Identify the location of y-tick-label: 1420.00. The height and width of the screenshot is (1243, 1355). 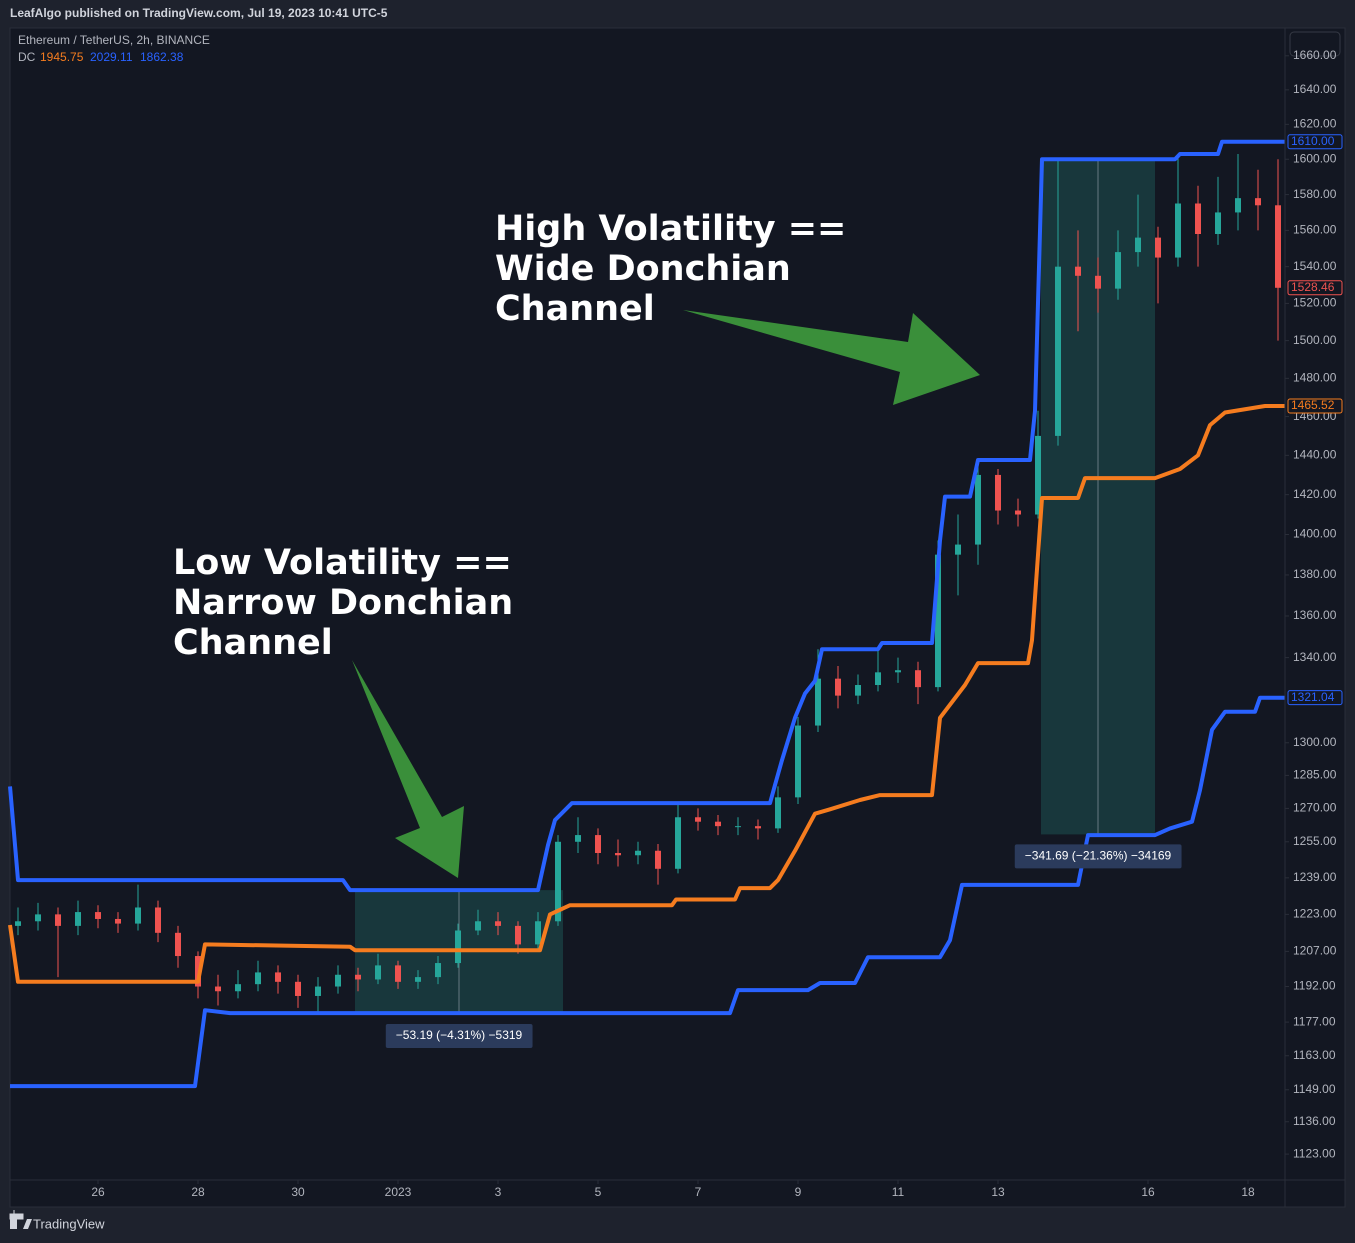
(1315, 494).